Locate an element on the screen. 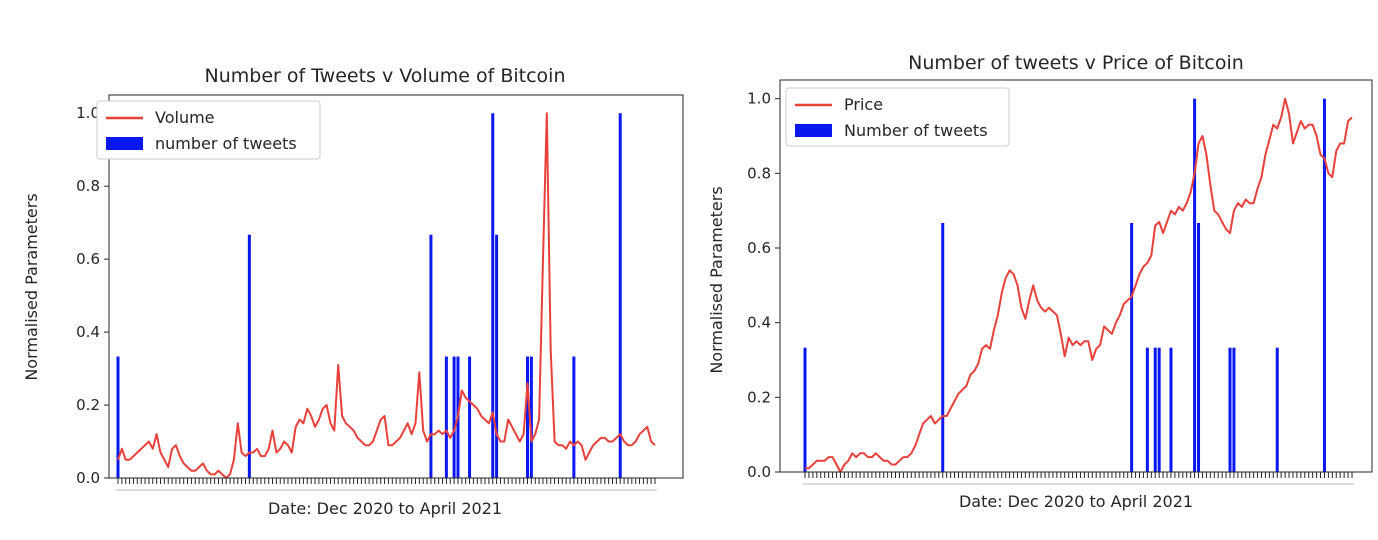 This screenshot has height=540, width=1378. legend-line-label: Price is located at coordinates (863, 104).